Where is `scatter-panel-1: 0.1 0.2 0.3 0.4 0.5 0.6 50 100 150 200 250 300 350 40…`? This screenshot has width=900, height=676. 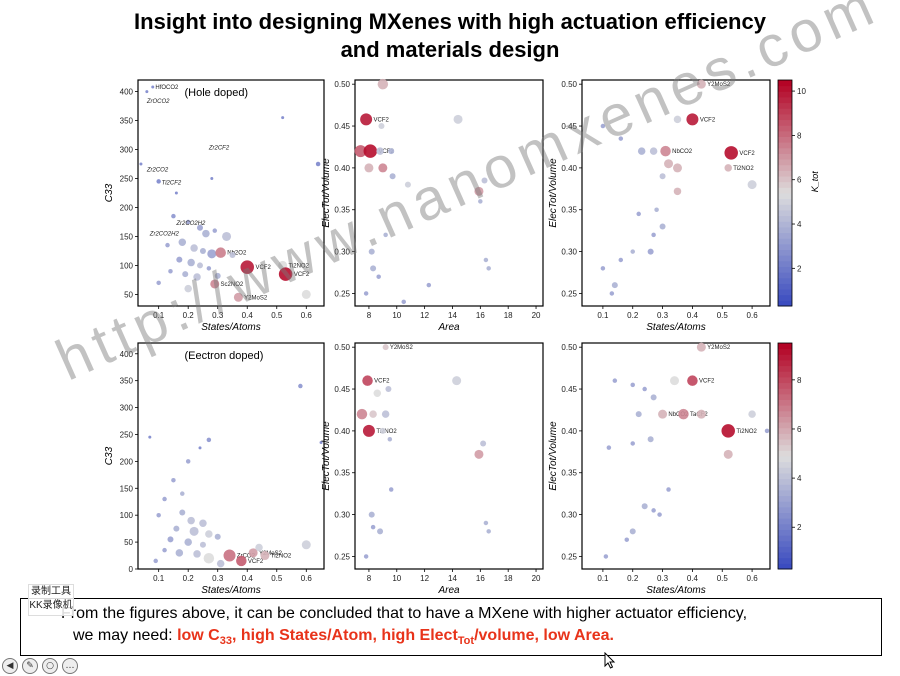 scatter-panel-1: 0.1 0.2 0.3 0.4 0.5 0.6 50 100 150 200 250 300 350 40… is located at coordinates (214, 206).